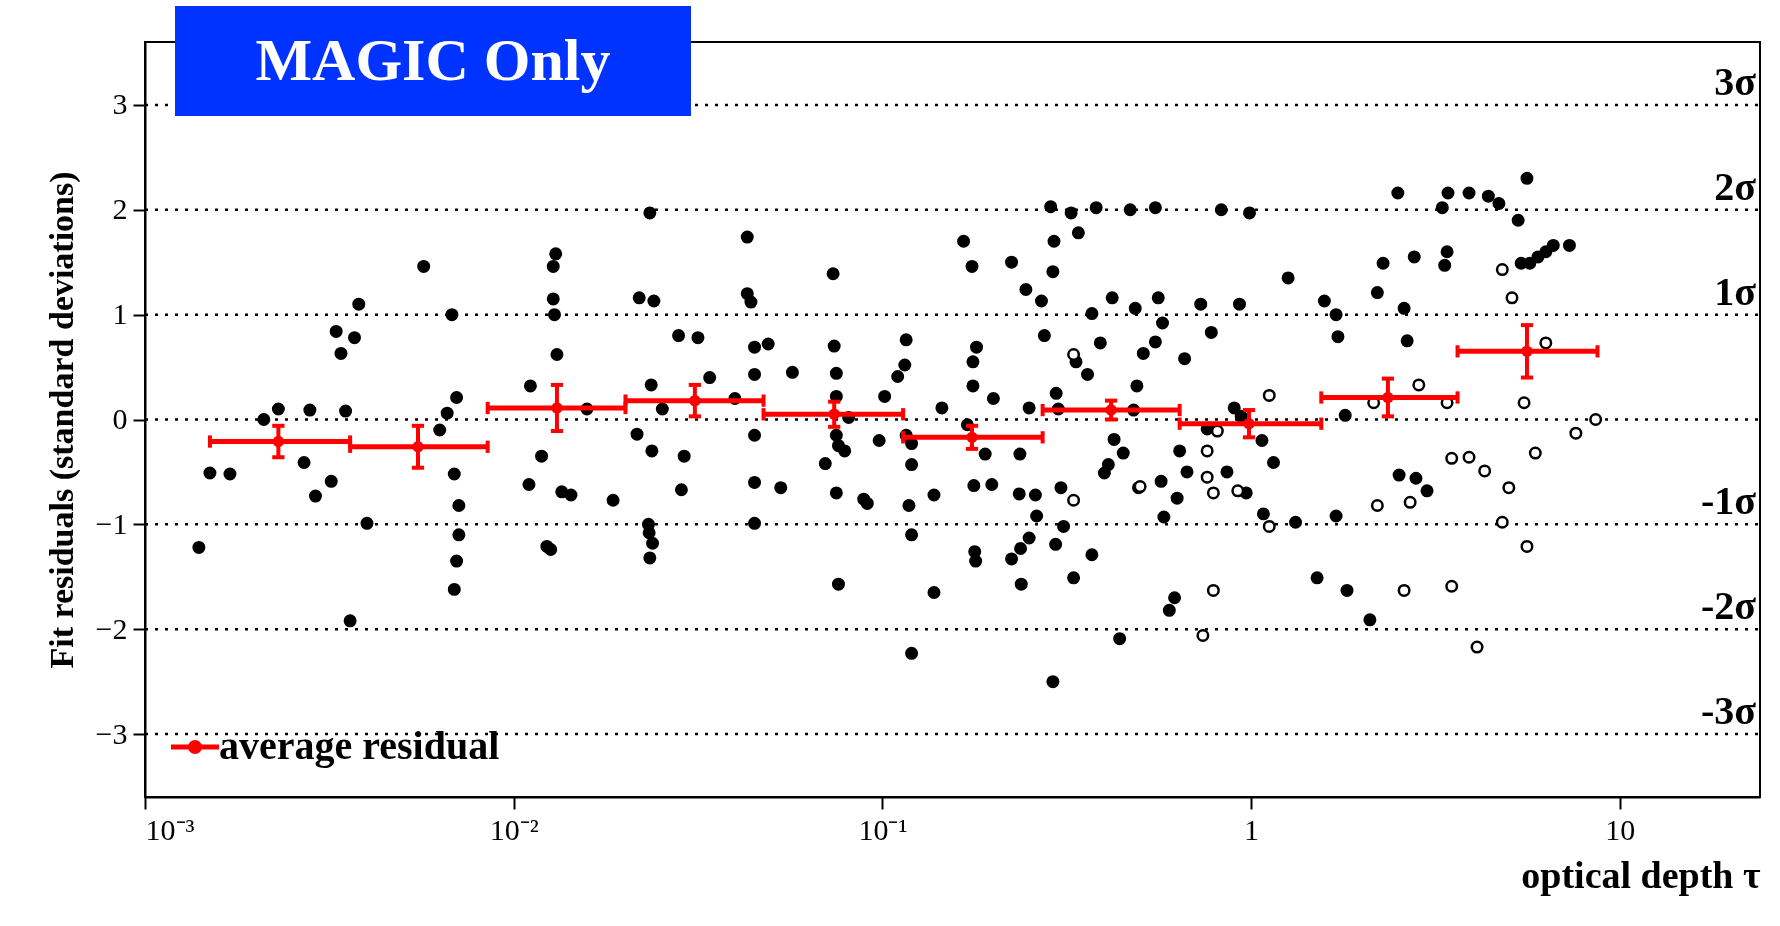  What do you see at coordinates (61, 420) in the screenshot?
I see `y-axis-title: Fit residuals (standard deviations)` at bounding box center [61, 420].